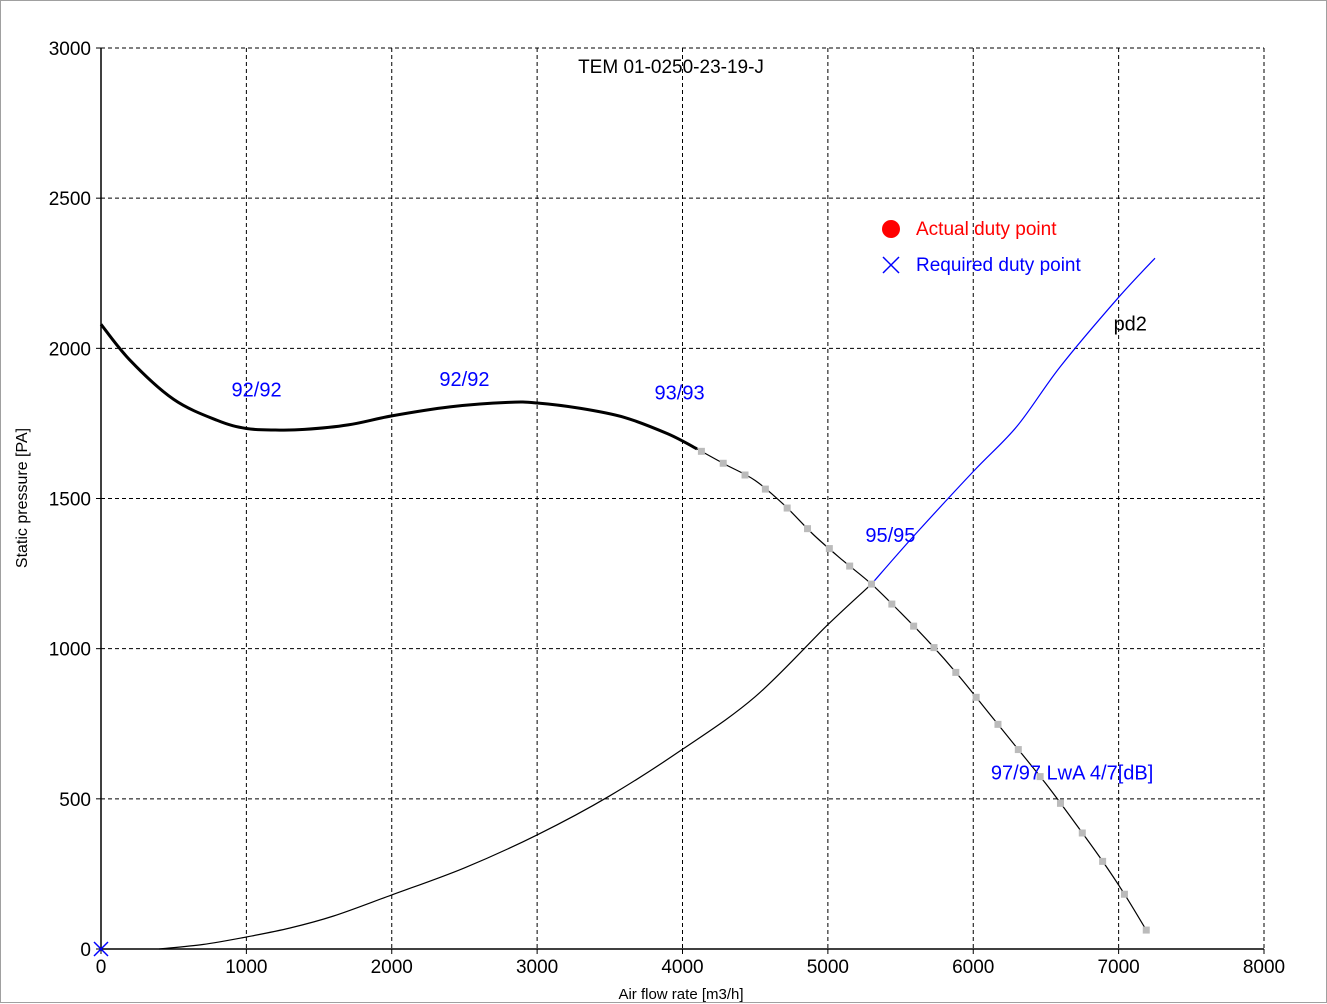  Describe the element at coordinates (890, 536) in the screenshot. I see `curve-annotation: 95/95` at that location.